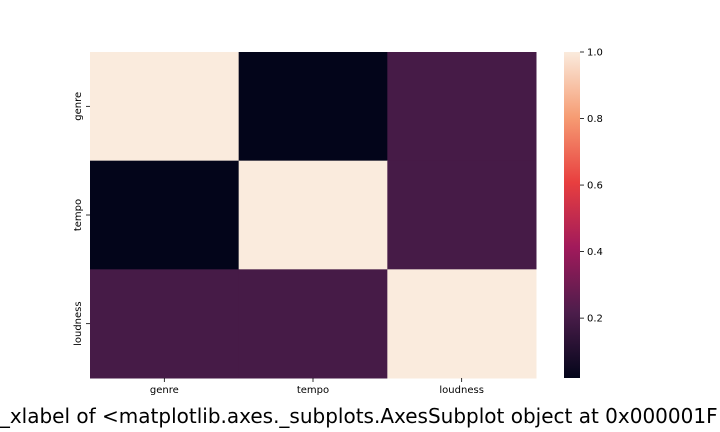 This screenshot has height=432, width=720. What do you see at coordinates (595, 119) in the screenshot?
I see `colorbar-tick-label: 0.8` at bounding box center [595, 119].